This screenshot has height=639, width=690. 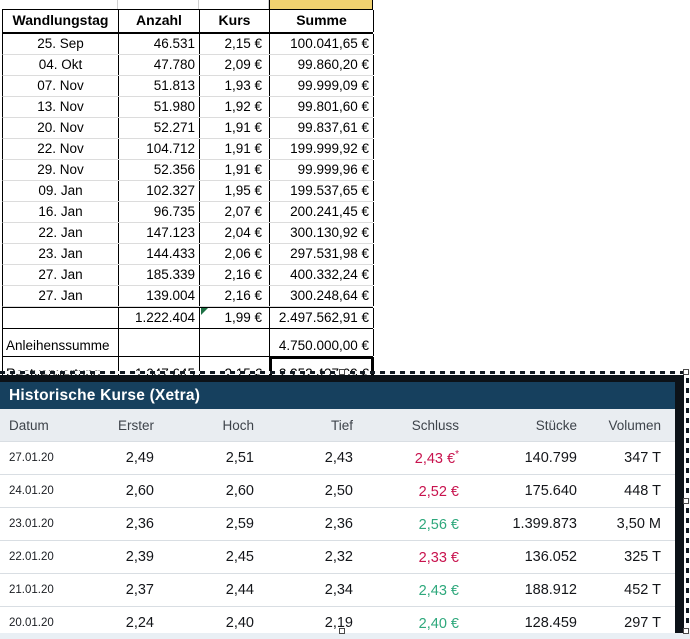 I want to click on total-kurs: 1,99 €, so click(x=235, y=318).